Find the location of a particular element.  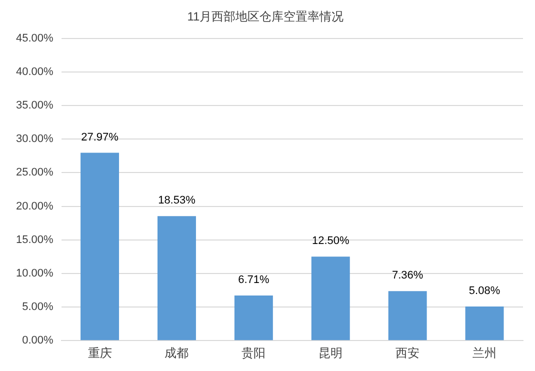

x-tick-label: 成都 is located at coordinates (176, 353).